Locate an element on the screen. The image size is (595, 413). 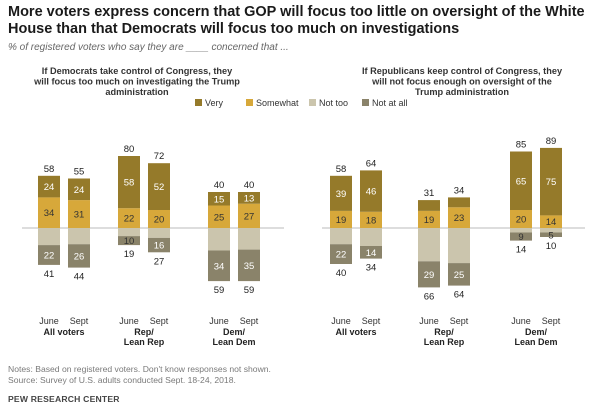
legend-label: Not too is located at coordinates (333, 103).